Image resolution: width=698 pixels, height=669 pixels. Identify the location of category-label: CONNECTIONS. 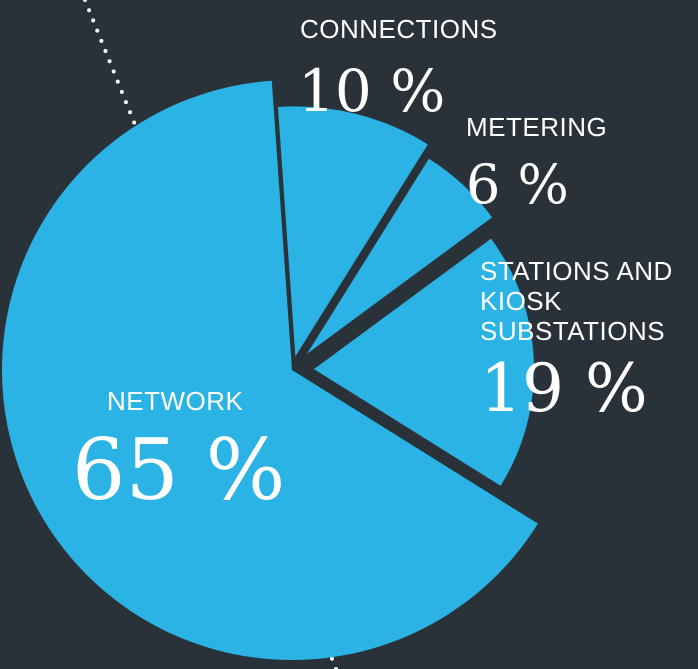
(399, 29).